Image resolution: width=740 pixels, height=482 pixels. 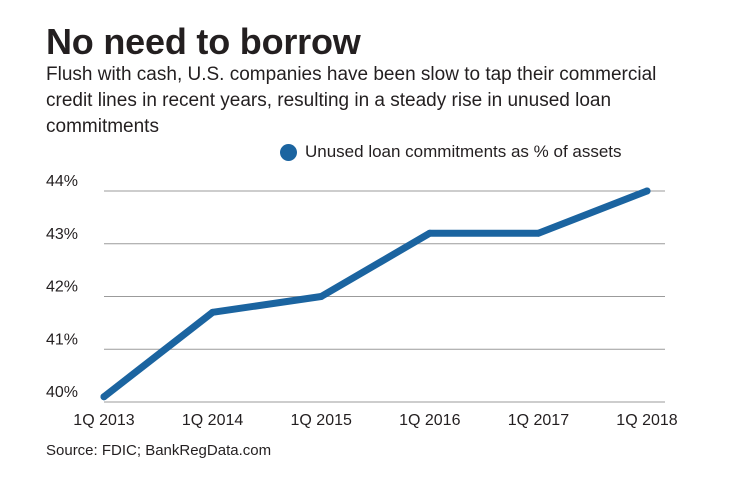 I want to click on x-tick-label: 1Q 2016, so click(x=429, y=420).